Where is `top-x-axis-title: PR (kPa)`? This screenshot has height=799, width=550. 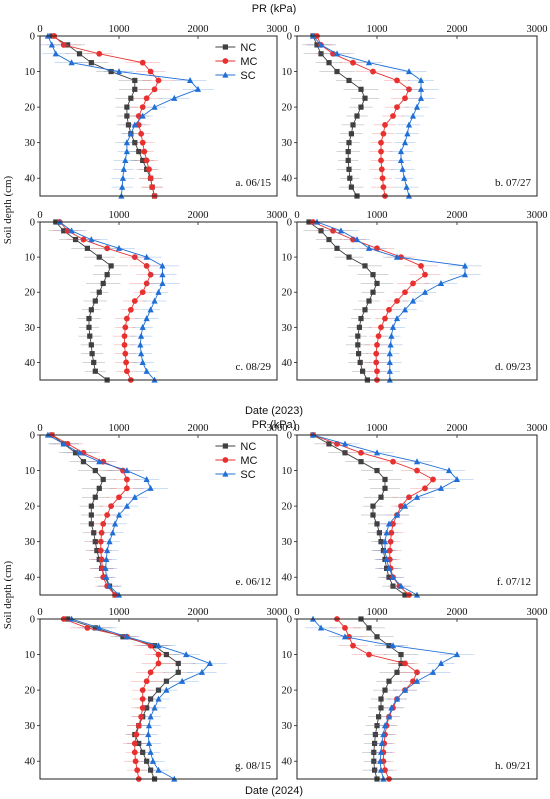
top-x-axis-title: PR (kPa) is located at coordinates (274, 9).